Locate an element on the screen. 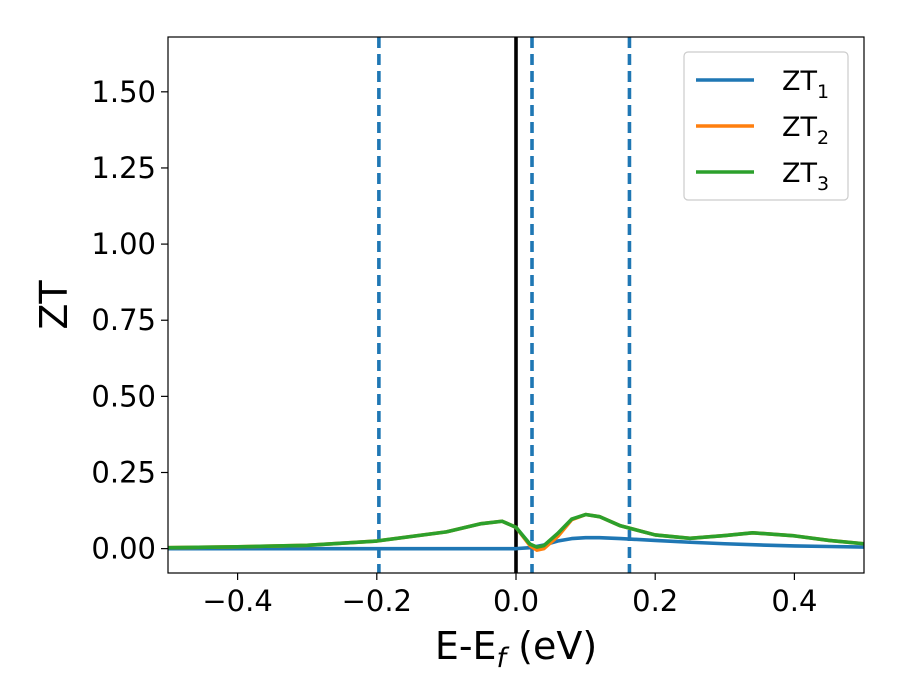  x-axis-title: E-Ef (eV) is located at coordinates (516, 649).